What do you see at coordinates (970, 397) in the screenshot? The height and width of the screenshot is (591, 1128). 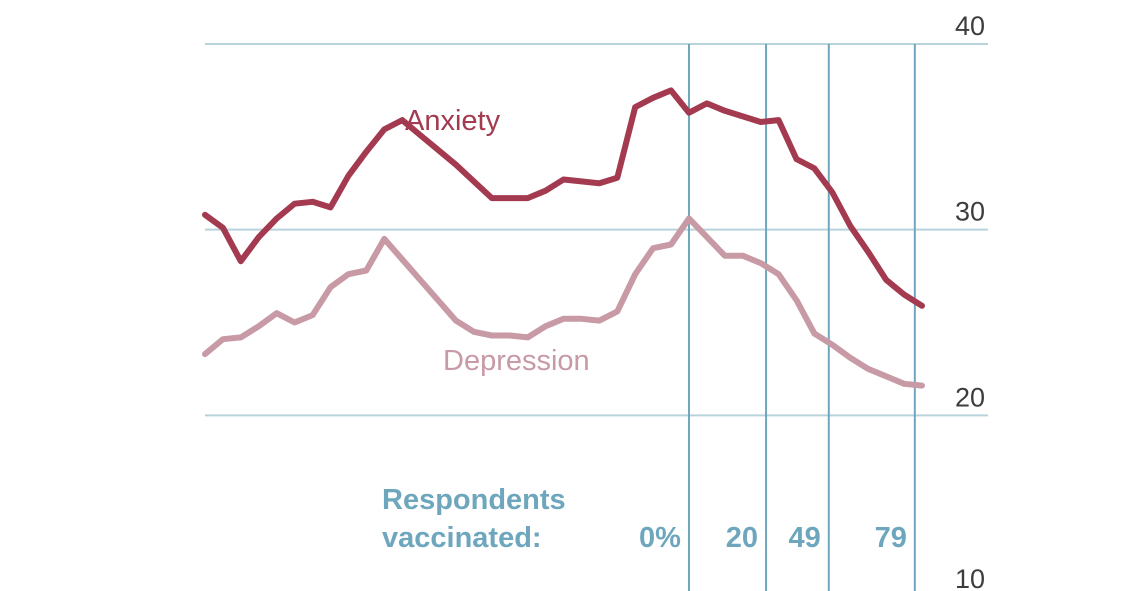 I see `y-tick-label-20: 20` at bounding box center [970, 397].